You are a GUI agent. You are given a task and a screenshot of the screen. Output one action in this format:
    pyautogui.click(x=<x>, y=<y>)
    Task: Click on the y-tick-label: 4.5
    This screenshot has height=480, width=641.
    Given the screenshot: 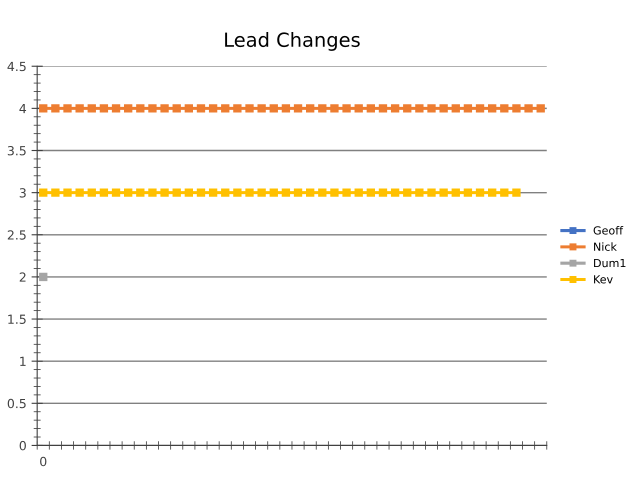 What is the action you would take?
    pyautogui.click(x=16, y=67)
    